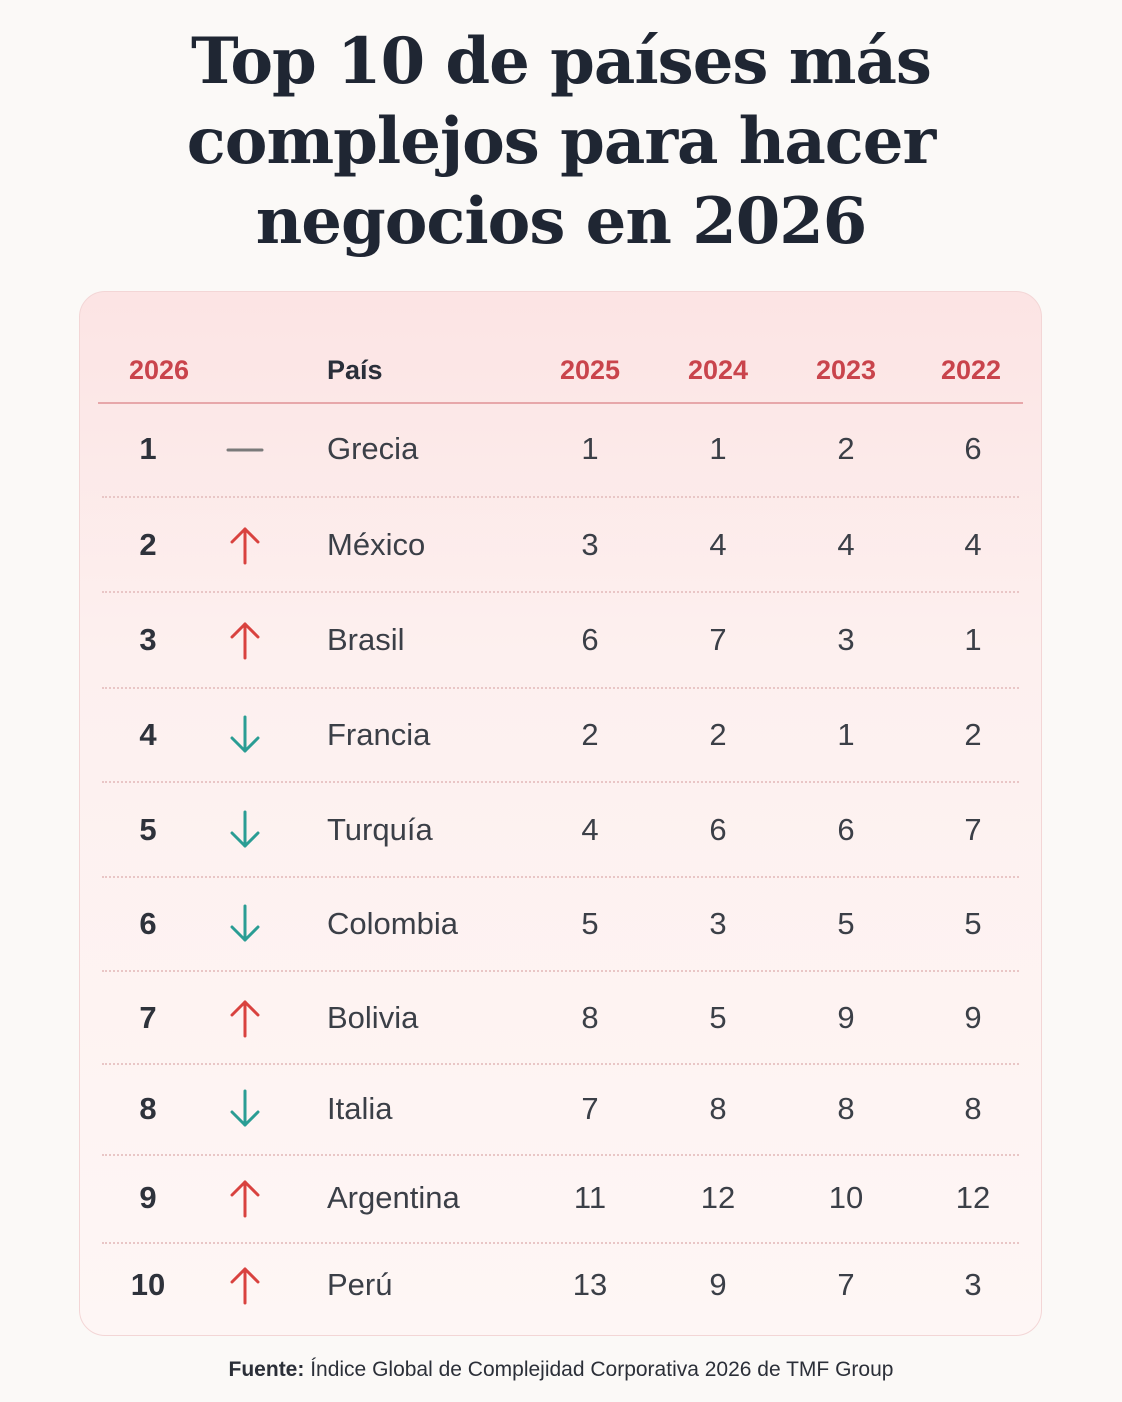 The height and width of the screenshot is (1402, 1122). Describe the element at coordinates (718, 448) in the screenshot. I see `rank-2024-cell: 1` at that location.